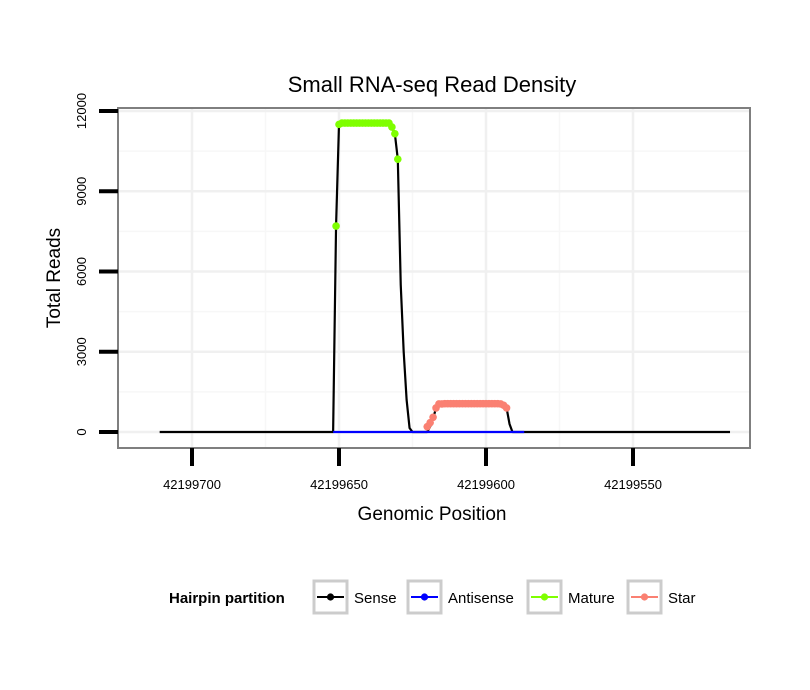 This screenshot has height=690, width=810. I want to click on legend-item-mature: Mature, so click(570, 597).